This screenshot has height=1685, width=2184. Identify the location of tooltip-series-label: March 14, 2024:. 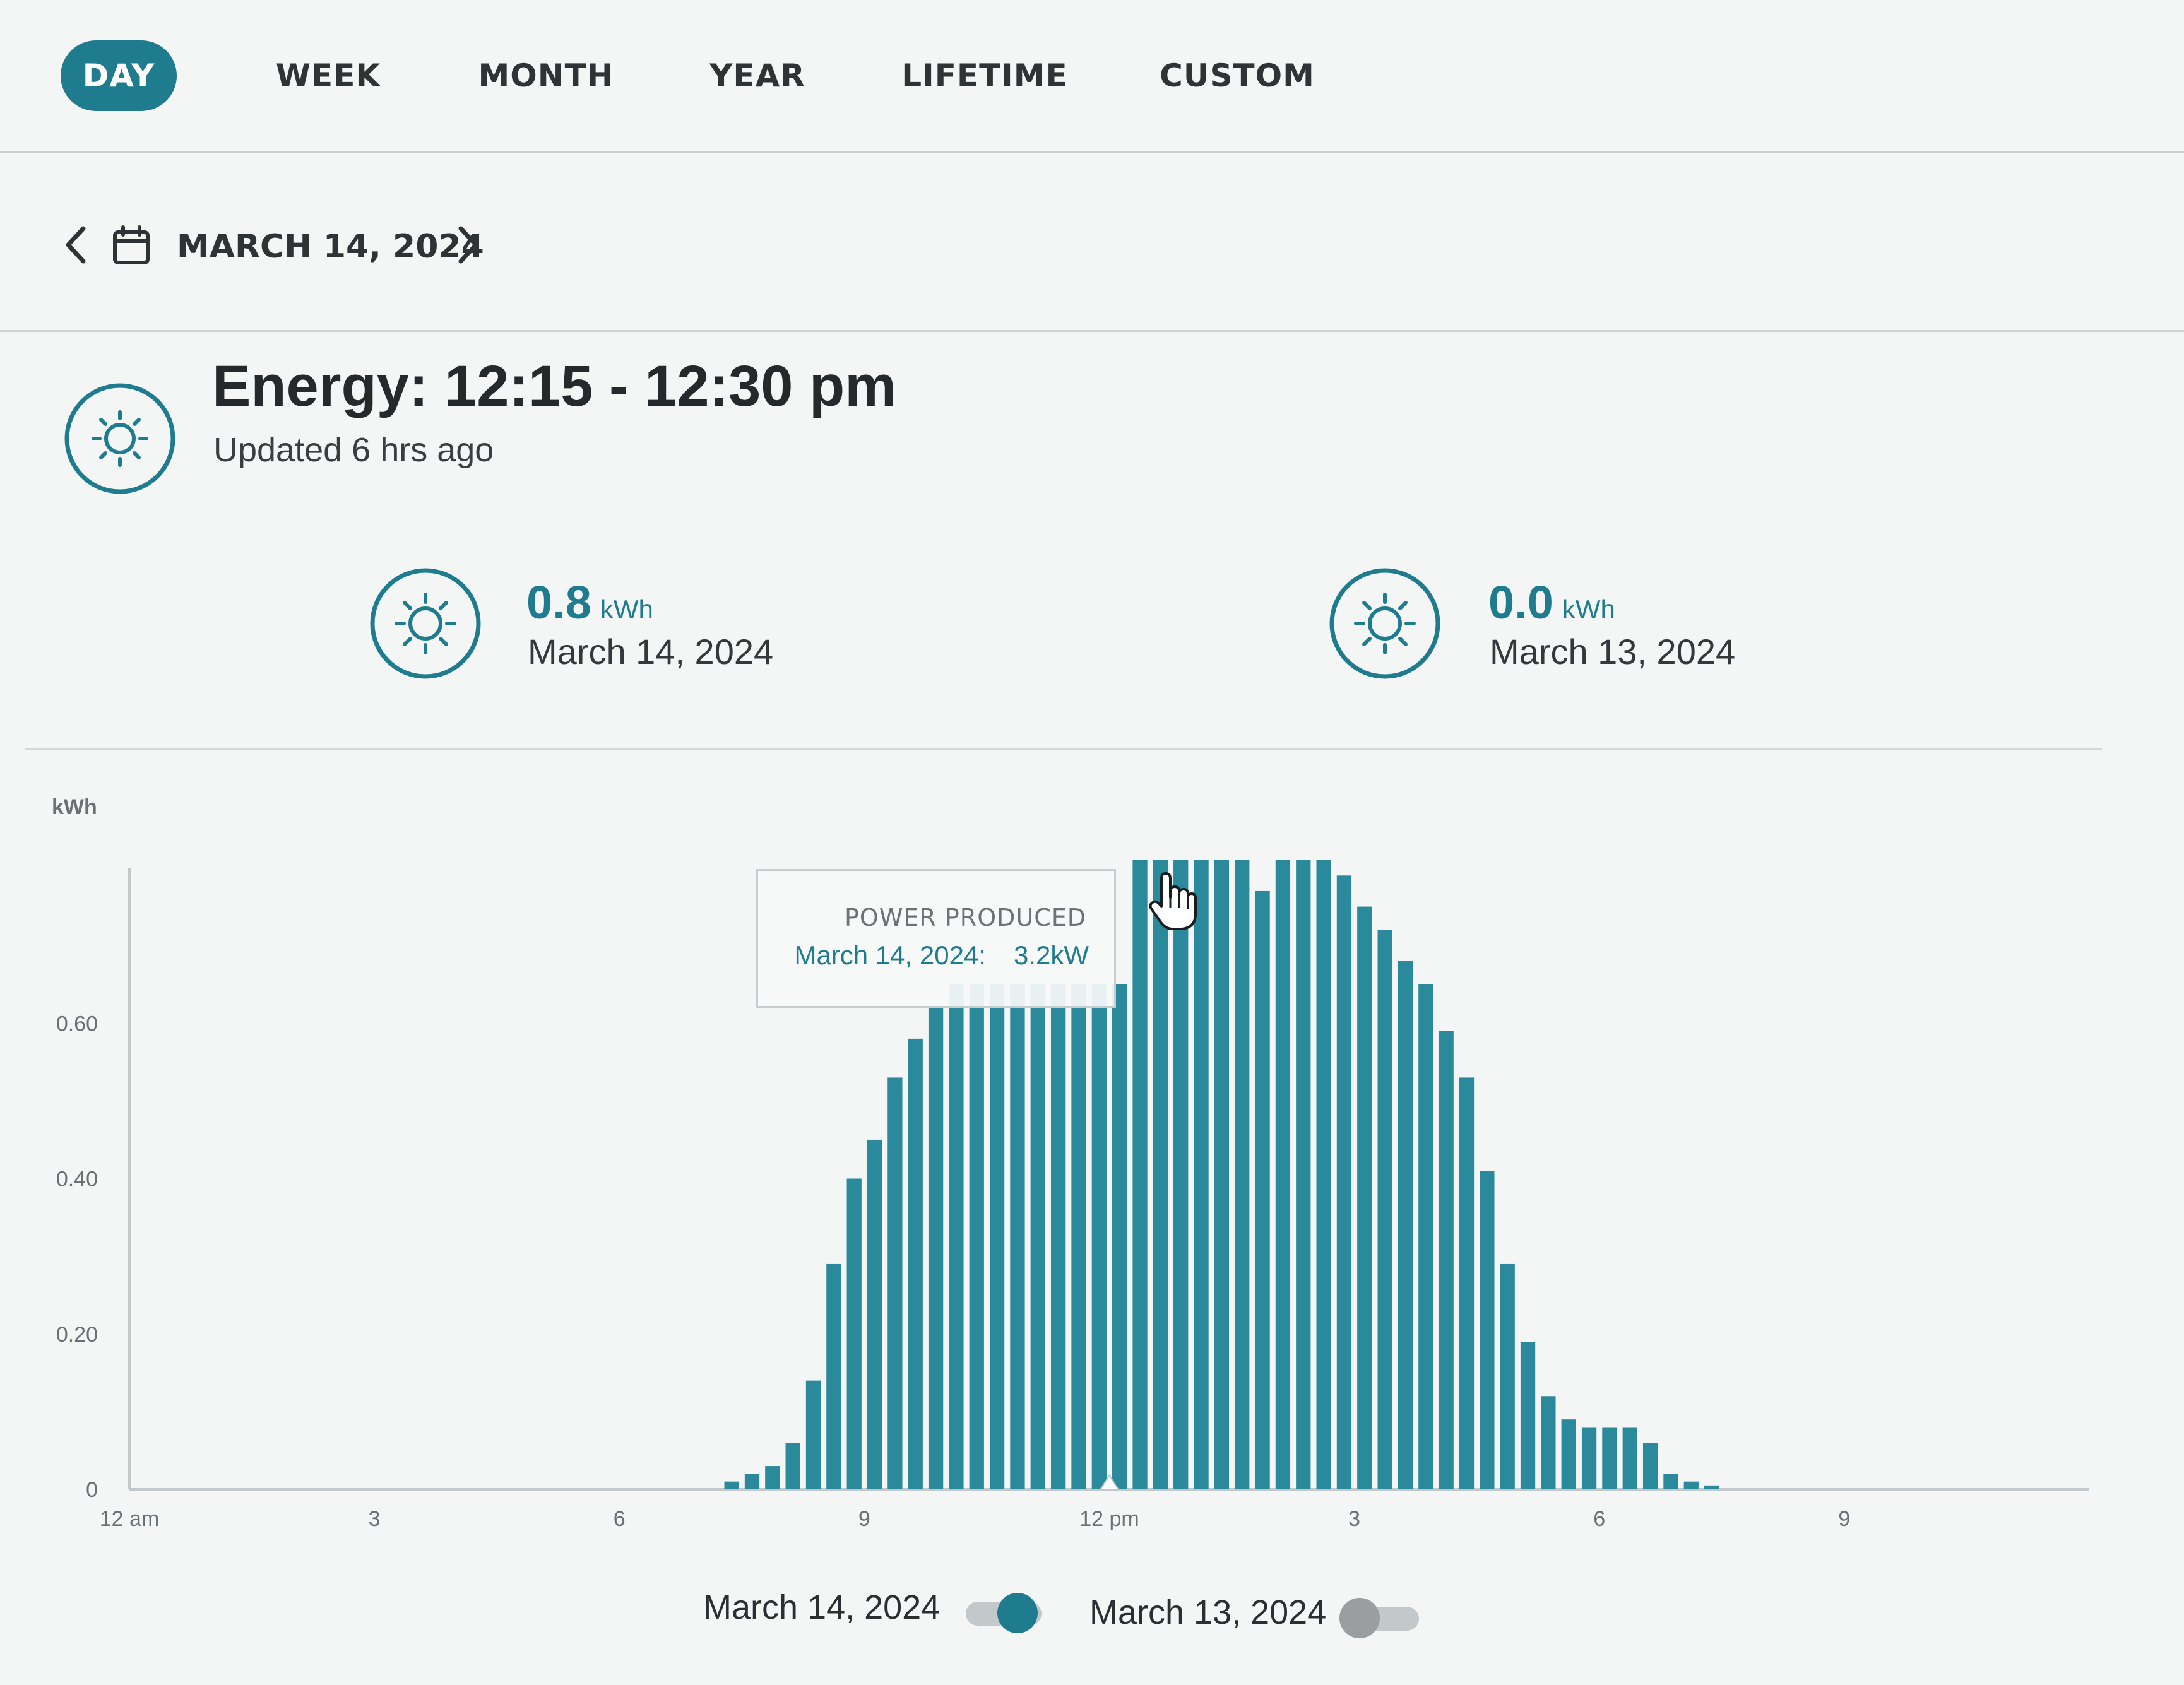
(890, 955).